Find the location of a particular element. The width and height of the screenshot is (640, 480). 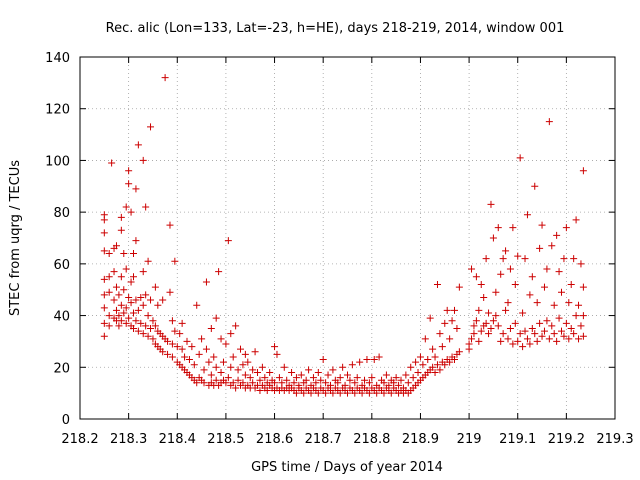

y-tick-label: 40 is located at coordinates (61, 317).